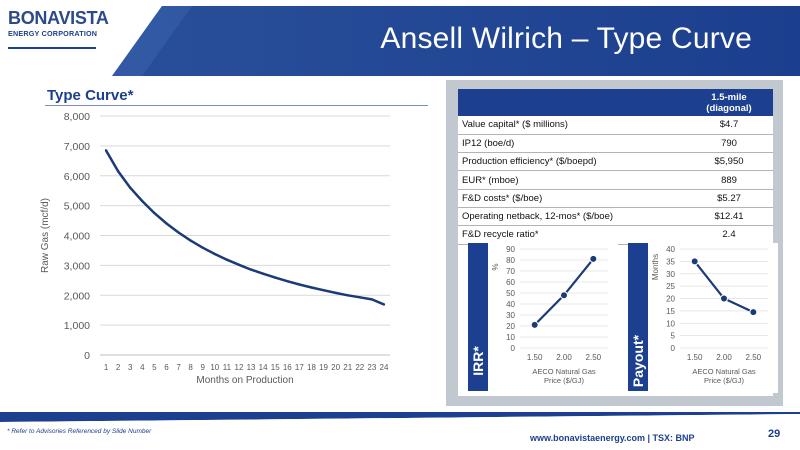 This screenshot has width=800, height=450. Describe the element at coordinates (53, 33) in the screenshot. I see `logo-subtitle: ENERGY CORPORATION` at that location.